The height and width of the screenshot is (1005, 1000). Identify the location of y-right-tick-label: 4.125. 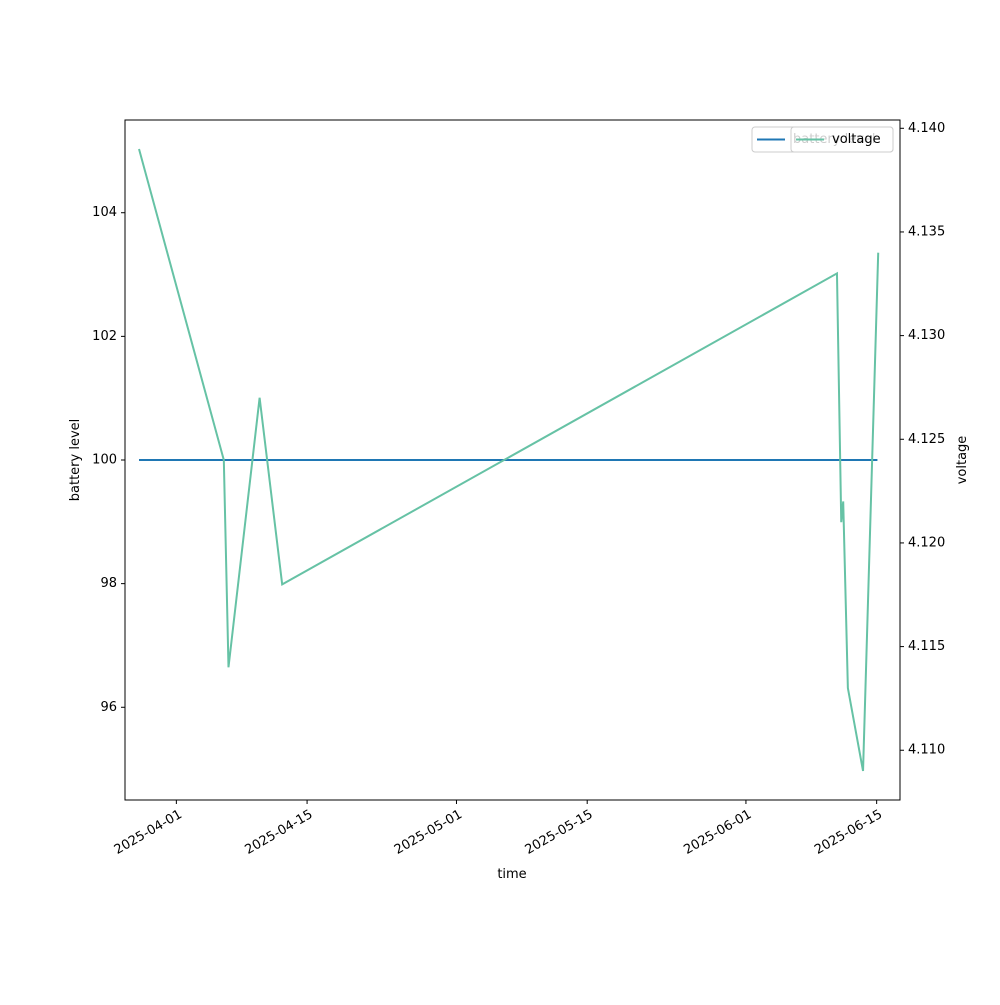
(926, 439).